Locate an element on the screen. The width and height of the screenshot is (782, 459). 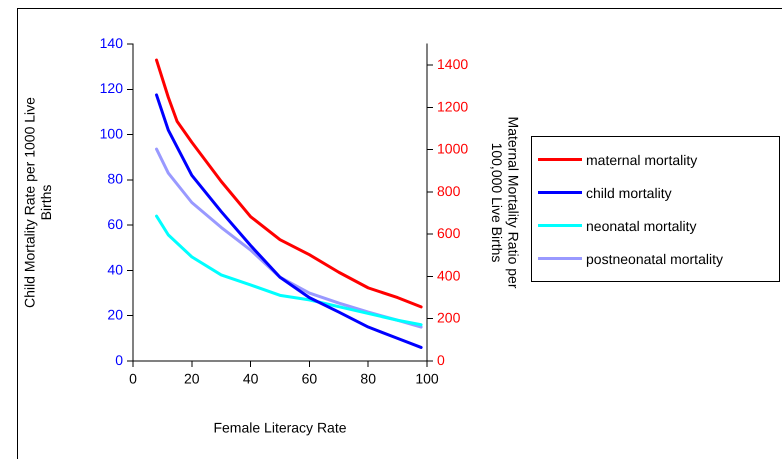
legend-label: maternal mortality is located at coordinates (642, 160).